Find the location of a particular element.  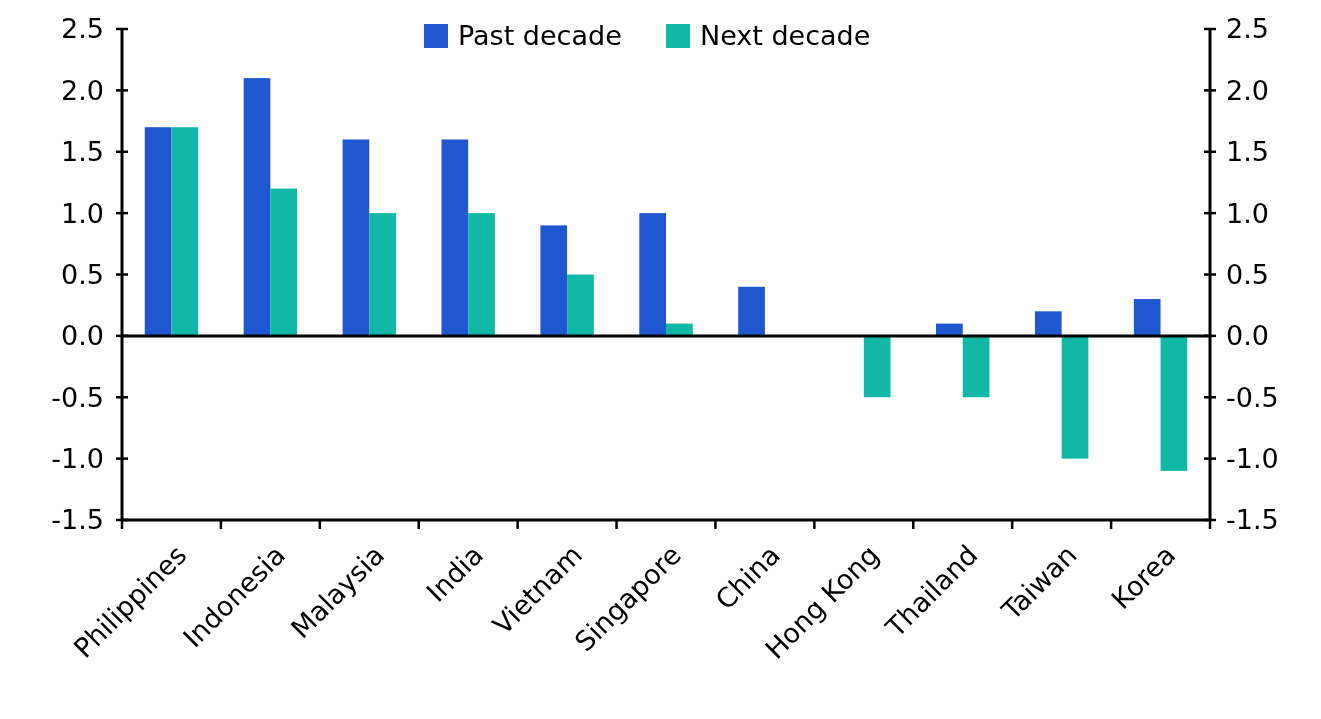

y2-tick-label: 1.5 is located at coordinates (1247, 152).